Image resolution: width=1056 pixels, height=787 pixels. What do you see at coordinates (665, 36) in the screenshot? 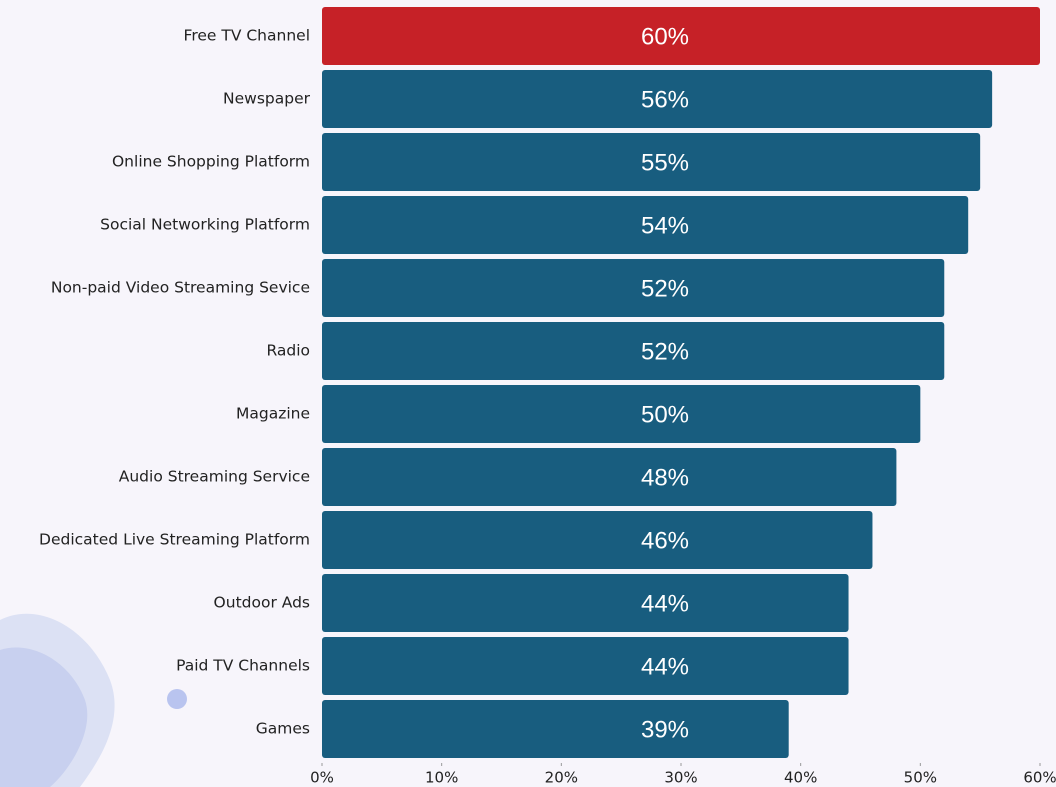
I see `value-label: 60%` at bounding box center [665, 36].